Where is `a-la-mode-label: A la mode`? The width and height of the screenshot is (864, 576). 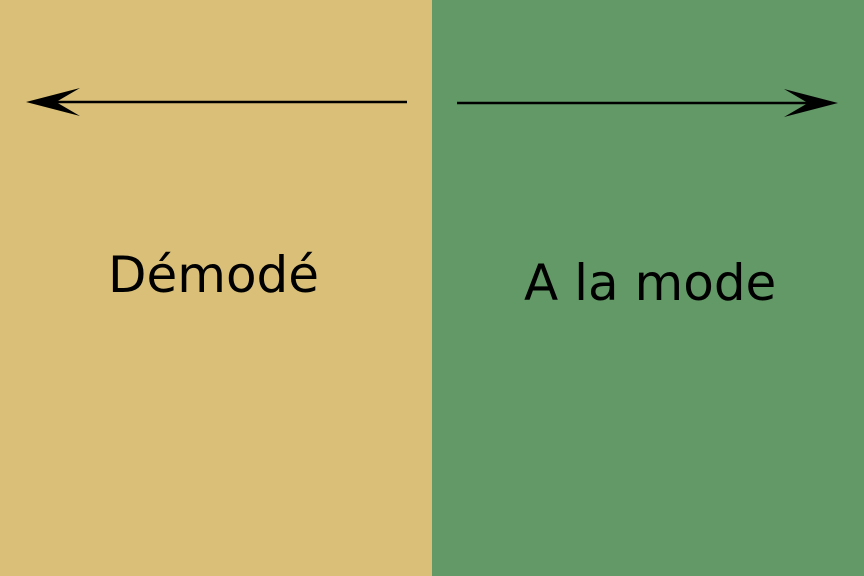 a-la-mode-label: A la mode is located at coordinates (650, 283).